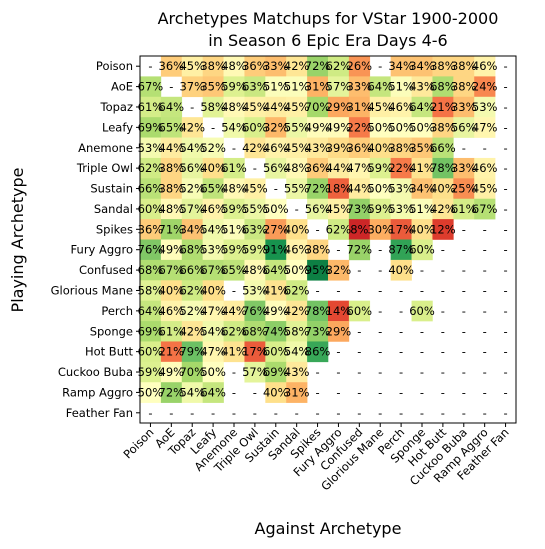  Describe the element at coordinates (151, 250) in the screenshot. I see `cell-value-label: 76%` at that location.